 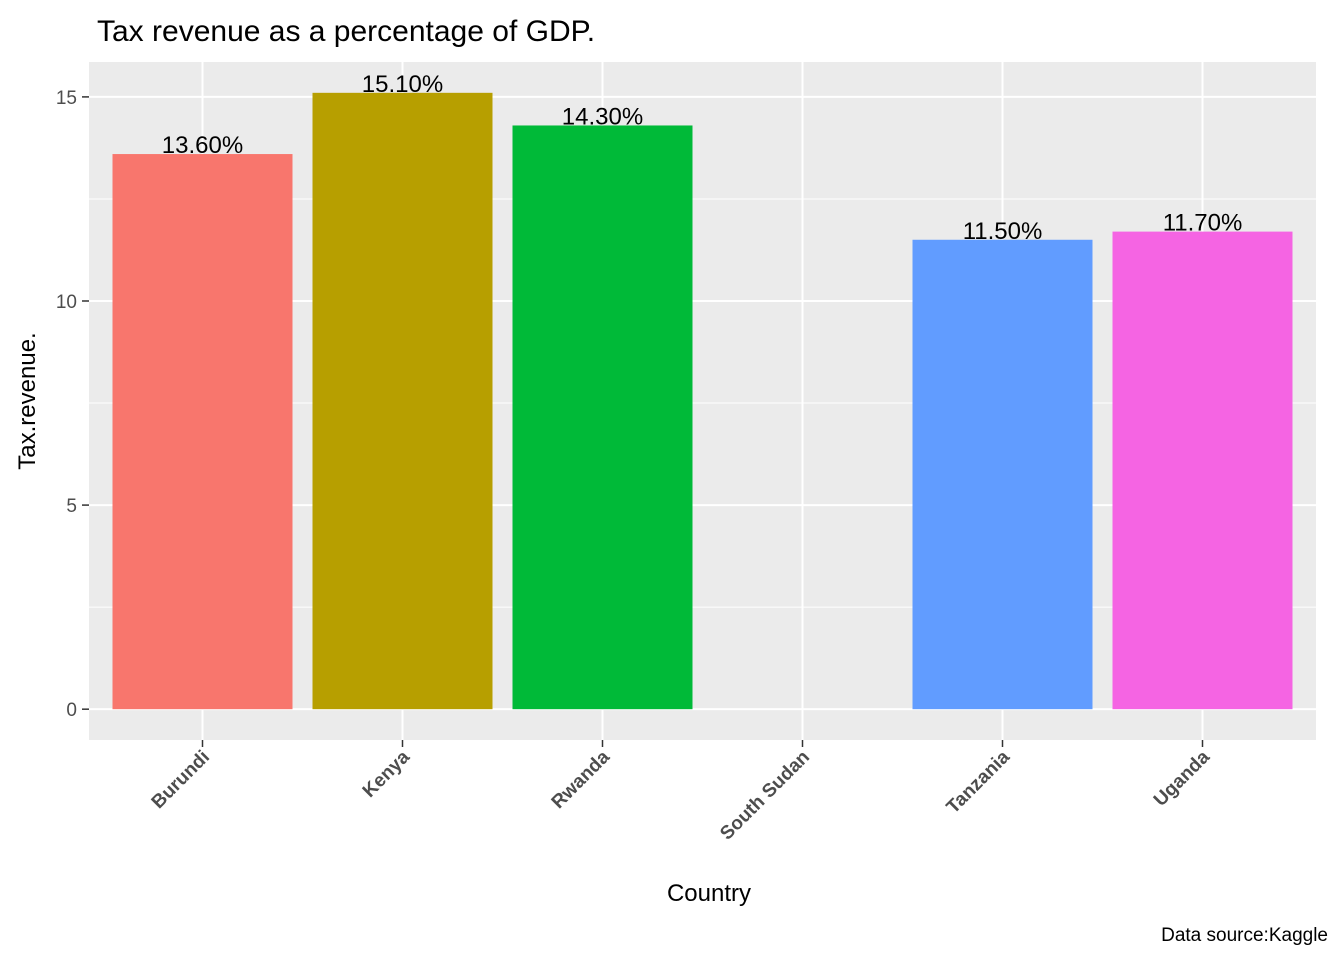 What do you see at coordinates (181, 780) in the screenshot?
I see `x-tick-label: Burundi` at bounding box center [181, 780].